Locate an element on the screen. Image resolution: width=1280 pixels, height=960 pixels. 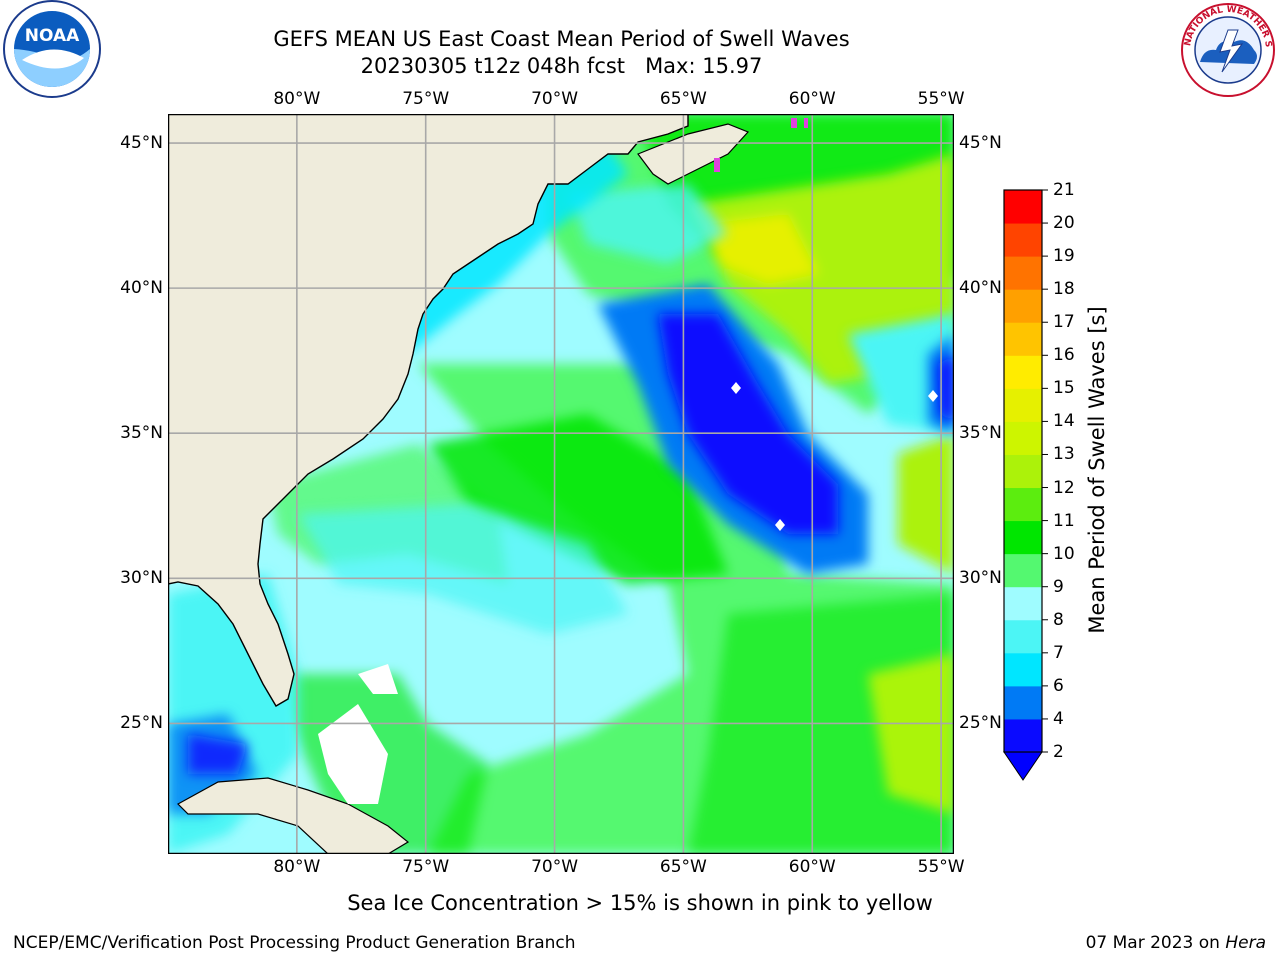
lat-label-right: 30°N is located at coordinates (980, 578).